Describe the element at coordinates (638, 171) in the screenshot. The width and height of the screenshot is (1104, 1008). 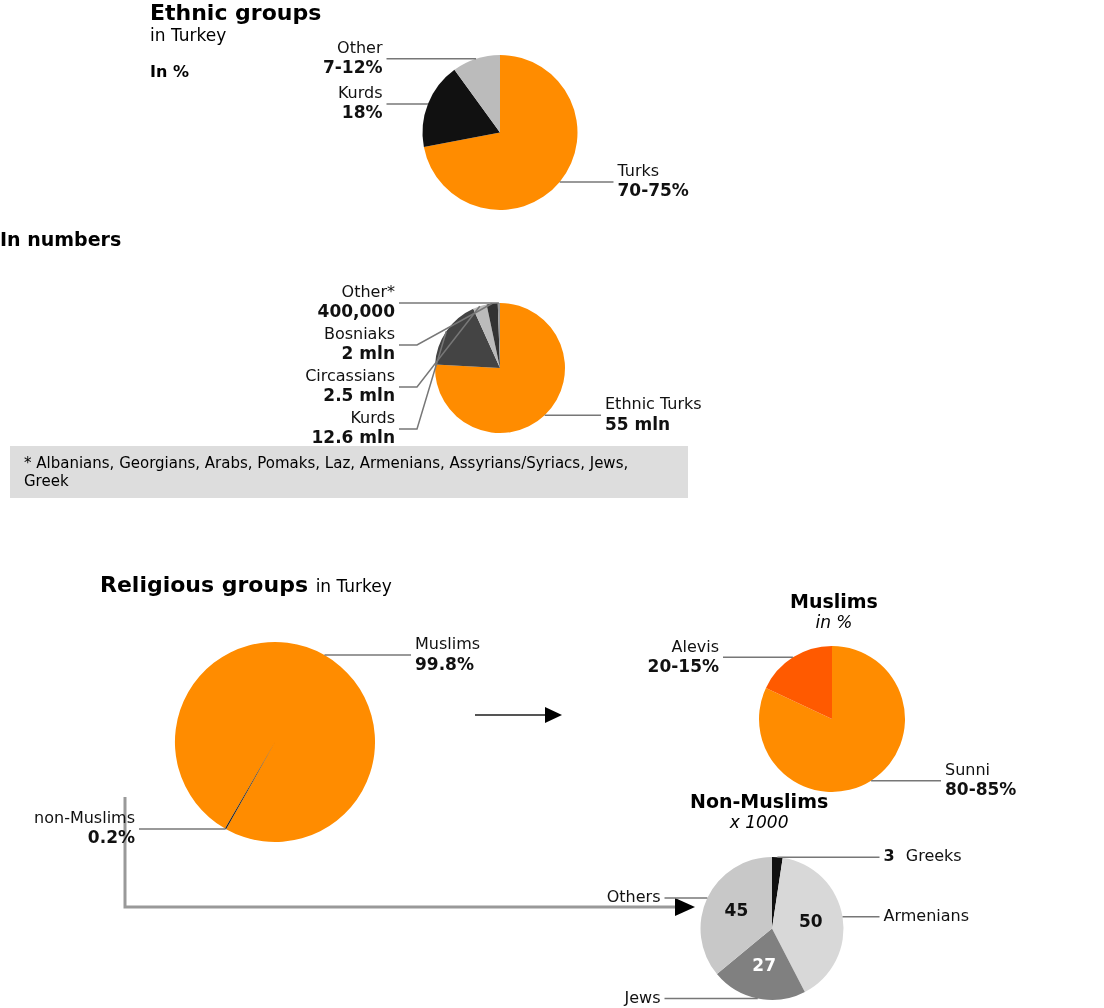
I see `slice-label: Turks` at that location.